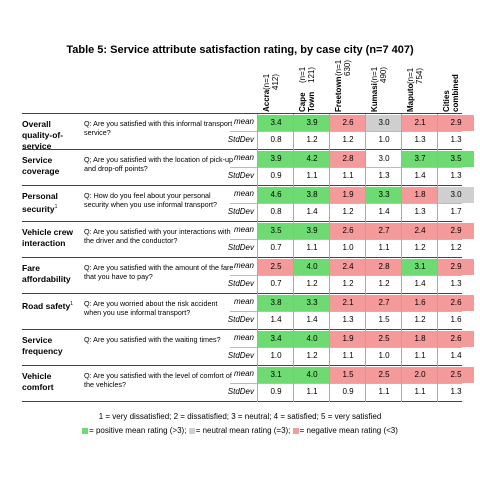 The width and height of the screenshot is (480, 480). Describe the element at coordinates (48, 237) in the screenshot. I see `attribute-text: Vehicle crew interaction` at that location.